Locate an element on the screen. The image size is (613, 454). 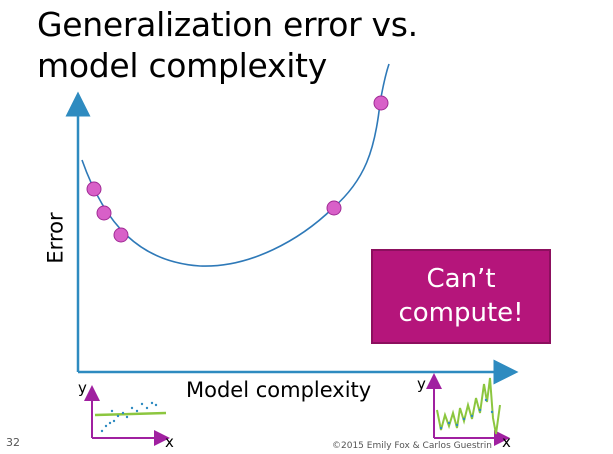
x-axis-label: Model complexity is located at coordinates (279, 390).